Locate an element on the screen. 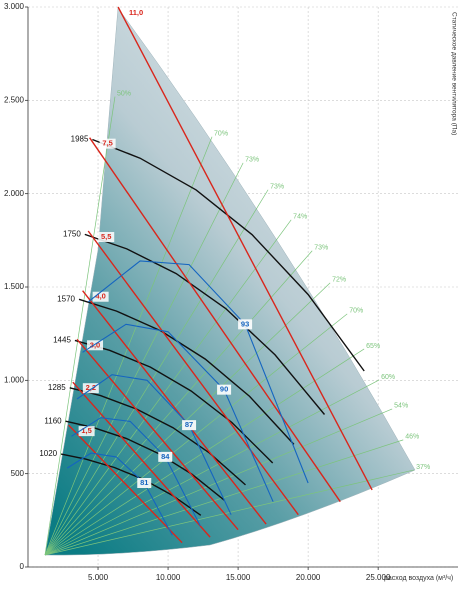 The width and height of the screenshot is (463, 591). power-label: 2,2 is located at coordinates (91, 387).